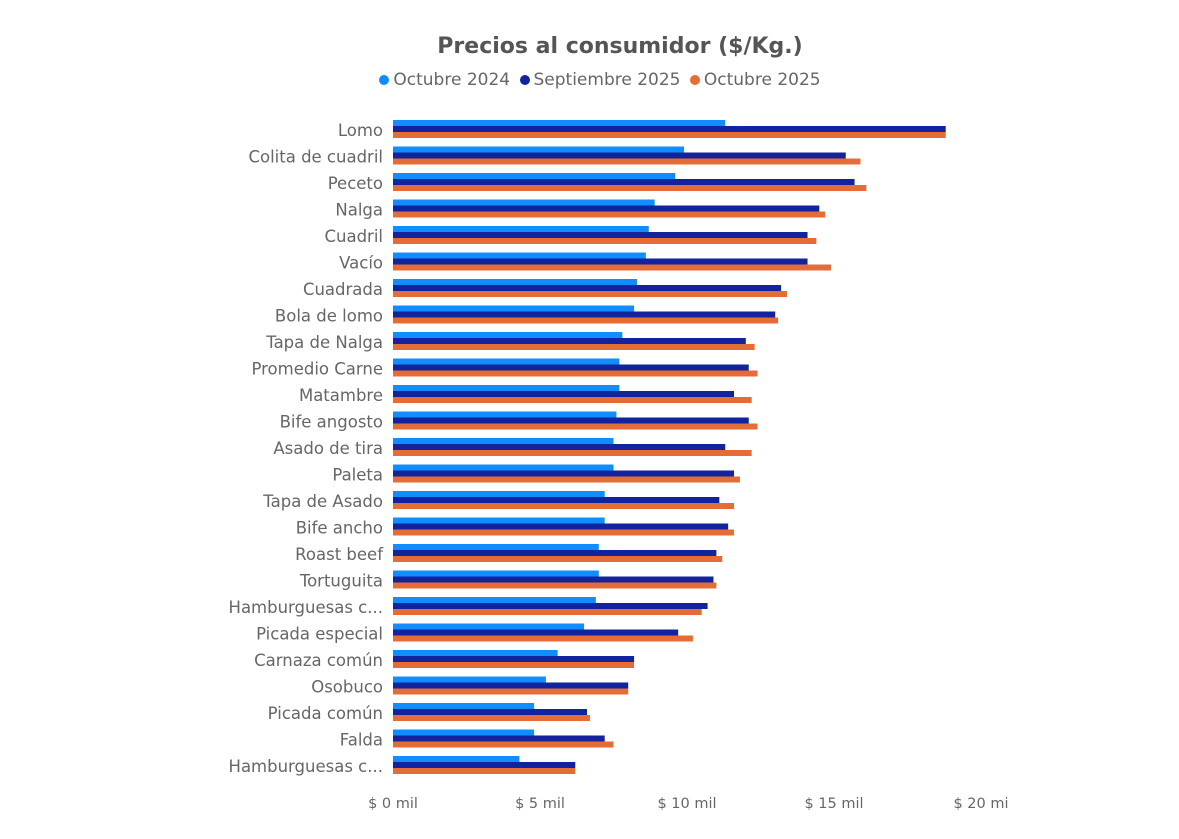  Describe the element at coordinates (762, 80) in the screenshot. I see `legend-label: Octubre 2025` at that location.